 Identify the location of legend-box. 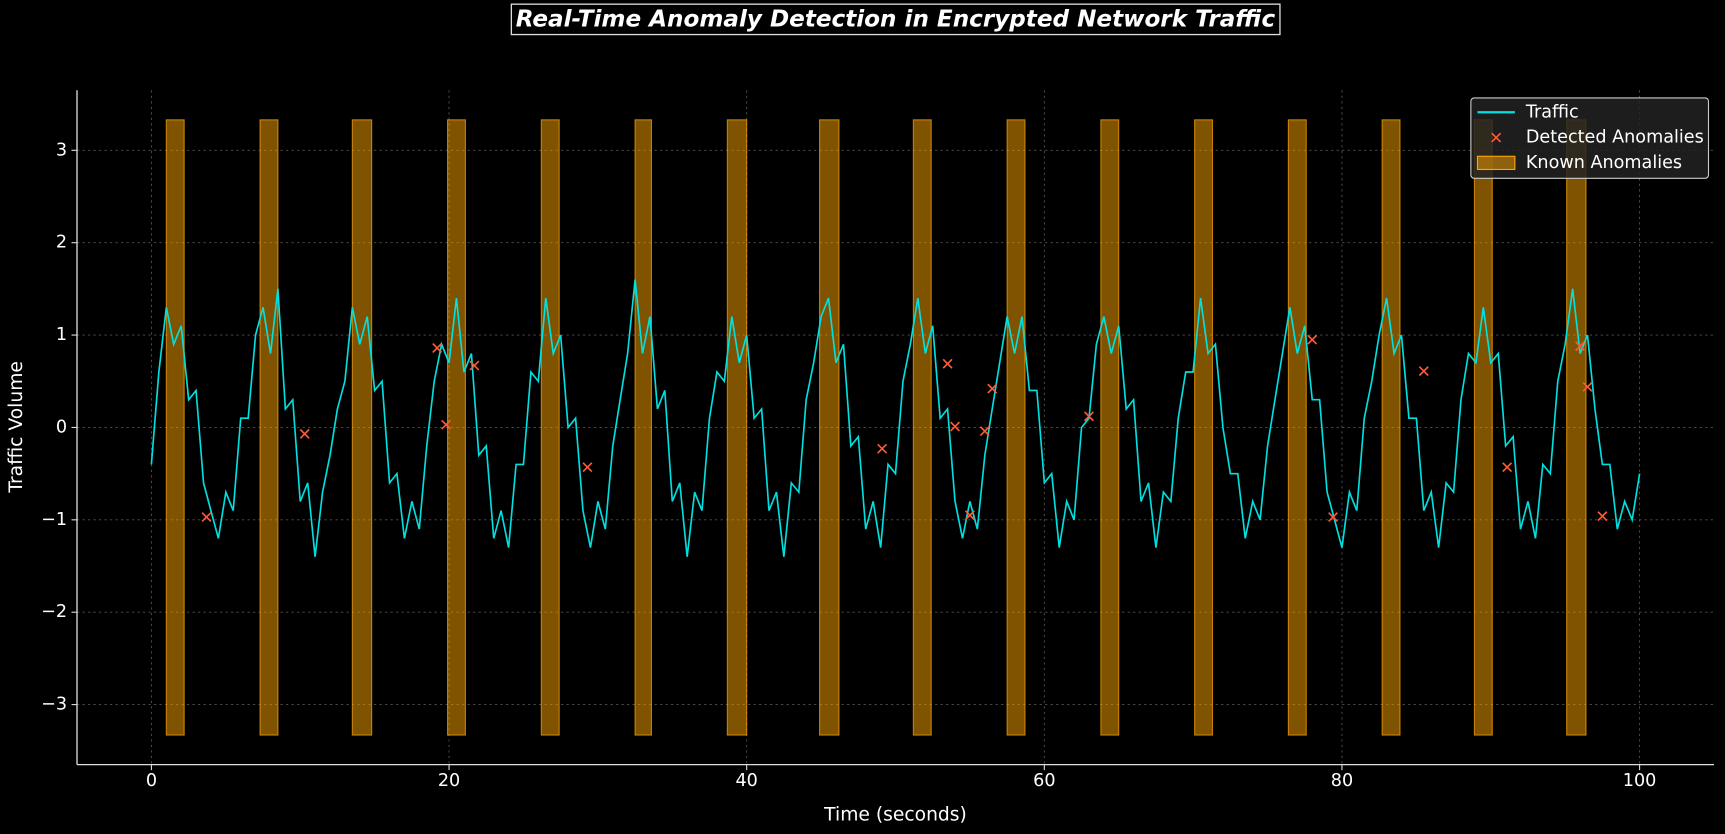
(1590, 138).